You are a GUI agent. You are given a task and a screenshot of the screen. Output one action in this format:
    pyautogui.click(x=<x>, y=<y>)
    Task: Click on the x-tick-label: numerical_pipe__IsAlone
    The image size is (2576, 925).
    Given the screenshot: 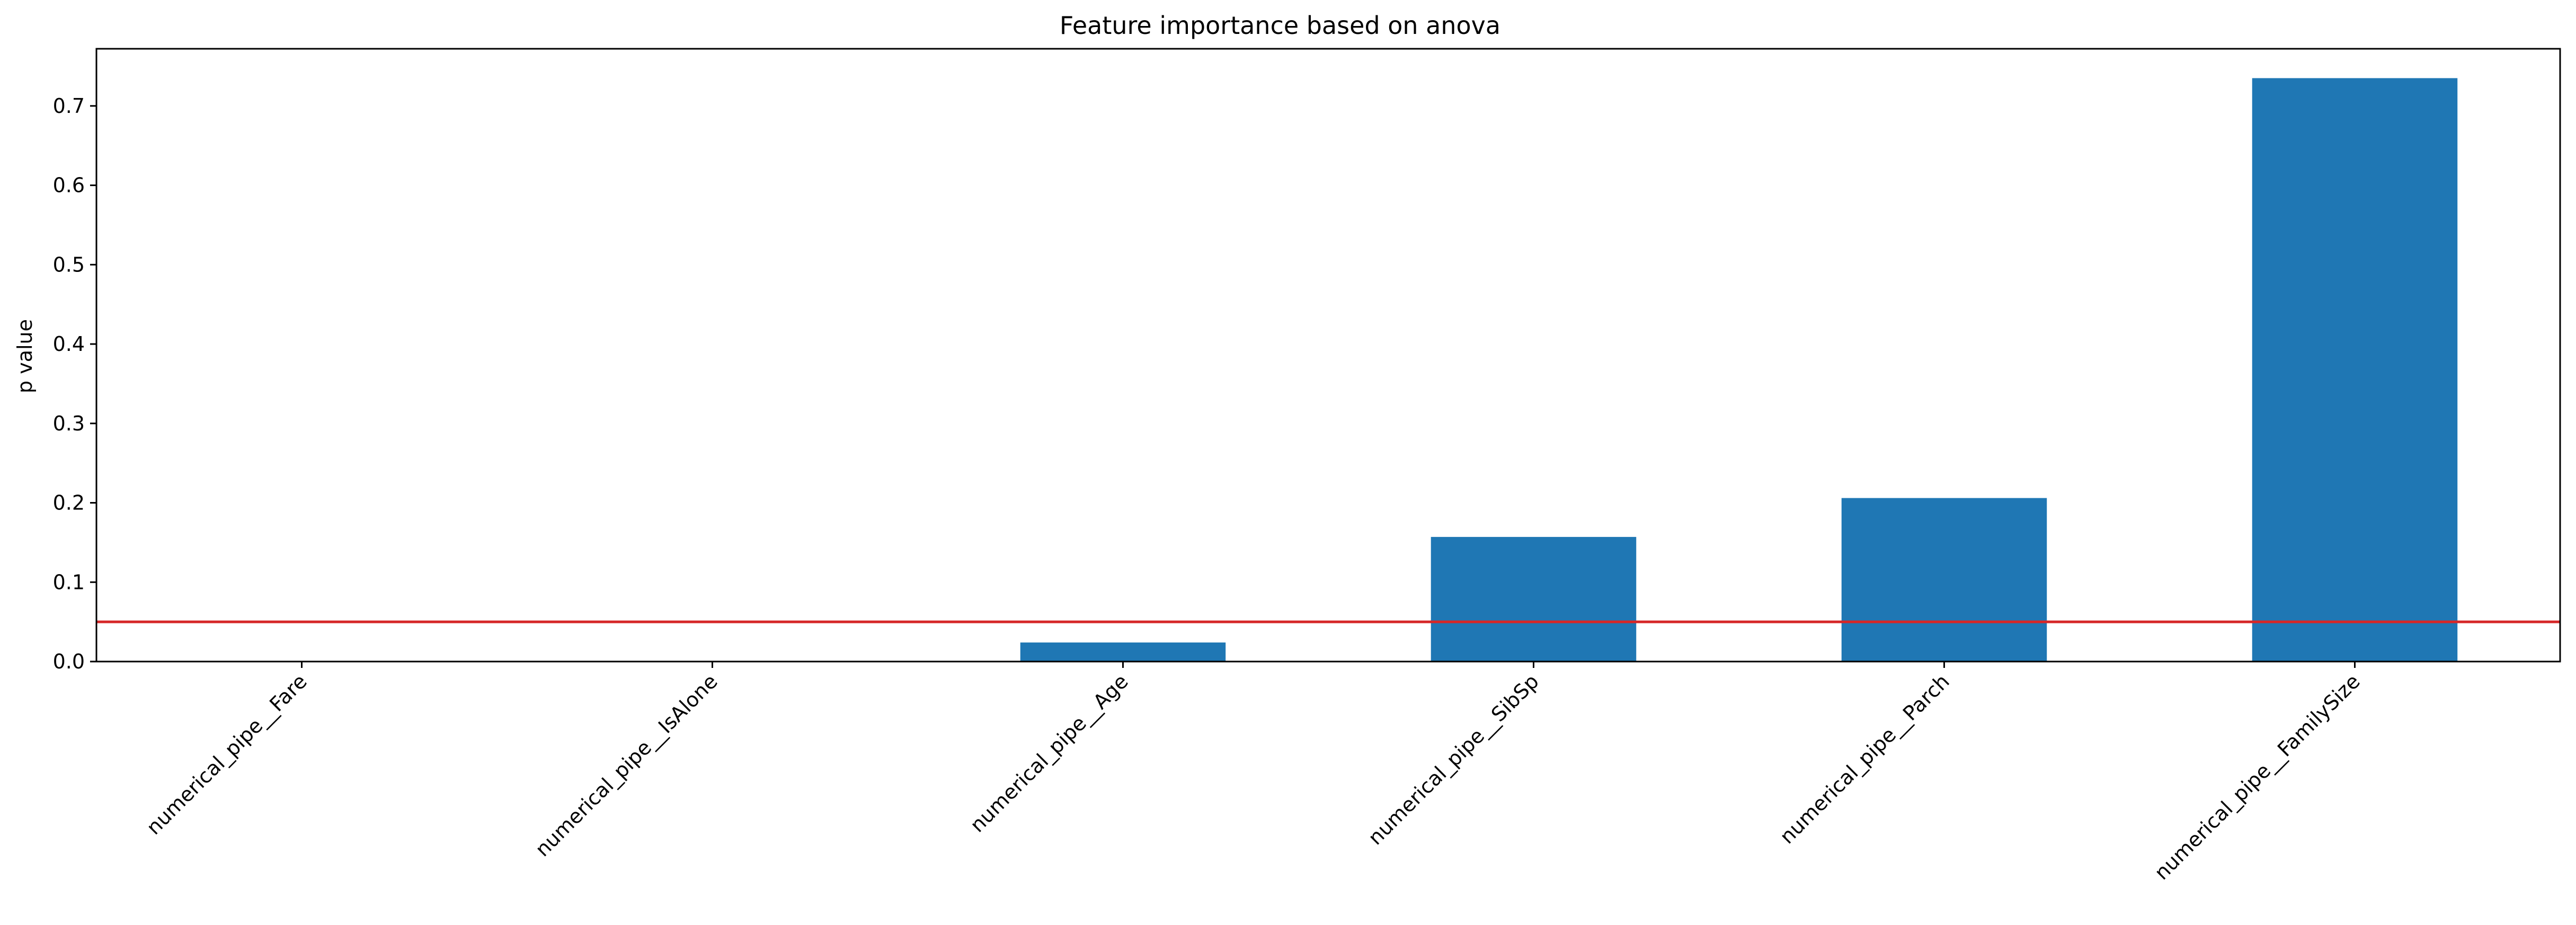 What is the action you would take?
    pyautogui.click(x=627, y=765)
    